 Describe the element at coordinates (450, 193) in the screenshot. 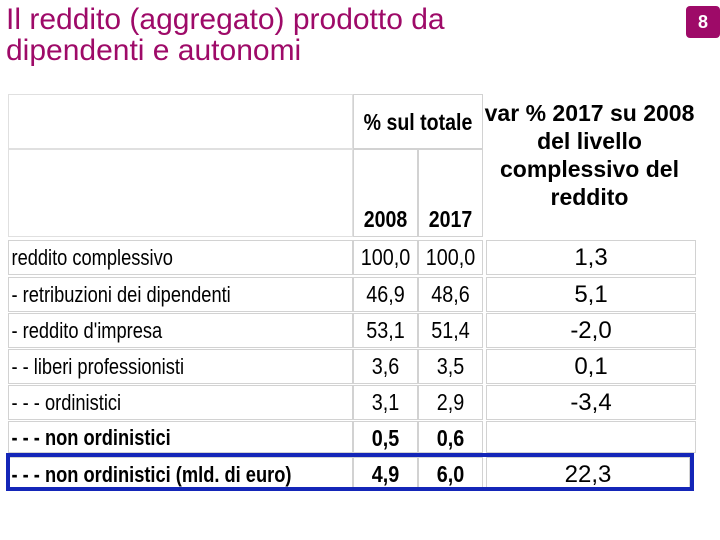

I see `header-year-2017-cell: 2017` at that location.